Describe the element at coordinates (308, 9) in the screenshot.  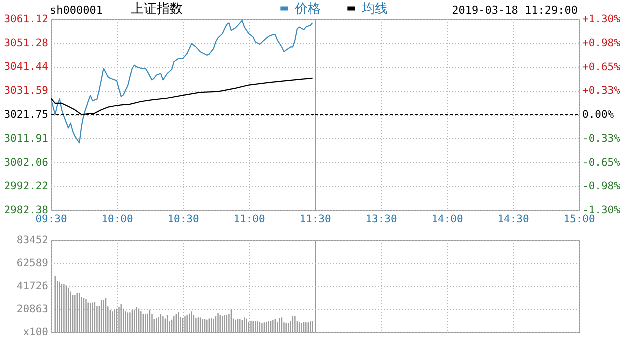
I see `legend-label: 价格` at that location.